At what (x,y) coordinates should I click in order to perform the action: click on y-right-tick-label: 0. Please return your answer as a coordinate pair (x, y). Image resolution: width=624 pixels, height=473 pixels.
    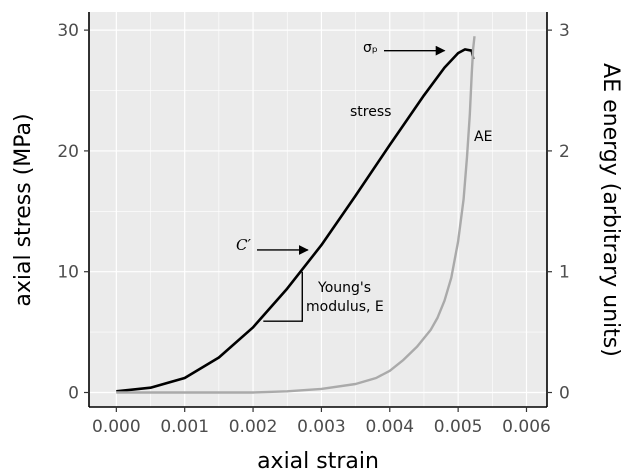
    Looking at the image, I should click on (564, 394).